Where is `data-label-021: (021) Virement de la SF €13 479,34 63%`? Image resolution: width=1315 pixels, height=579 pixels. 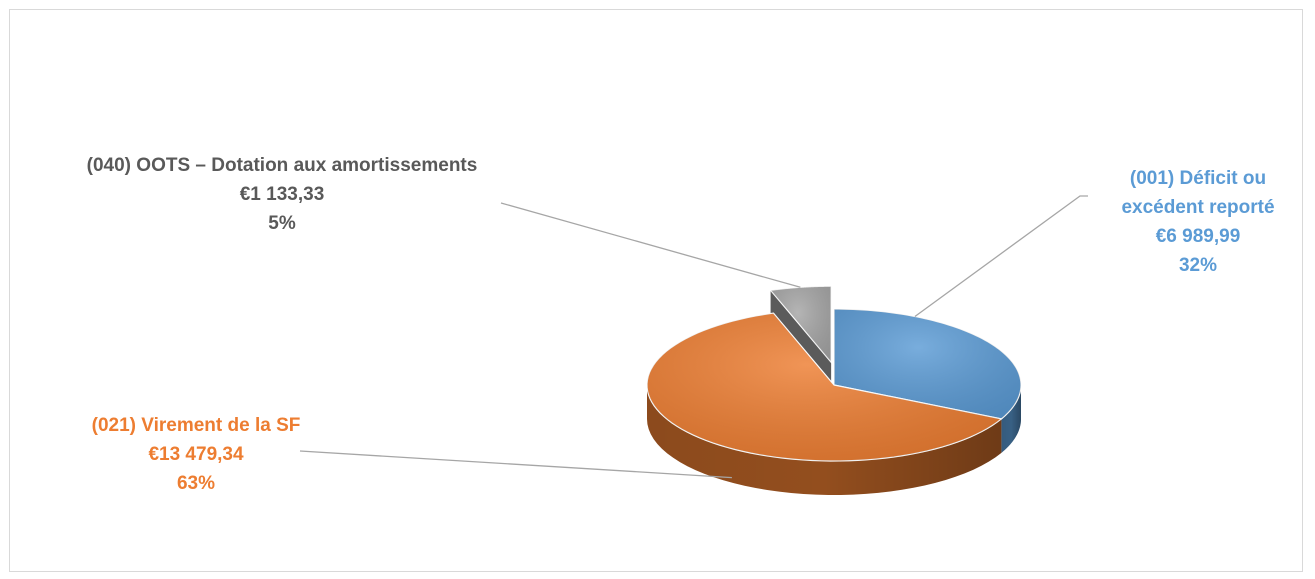 data-label-021: (021) Virement de la SF €13 479,34 63% is located at coordinates (196, 454).